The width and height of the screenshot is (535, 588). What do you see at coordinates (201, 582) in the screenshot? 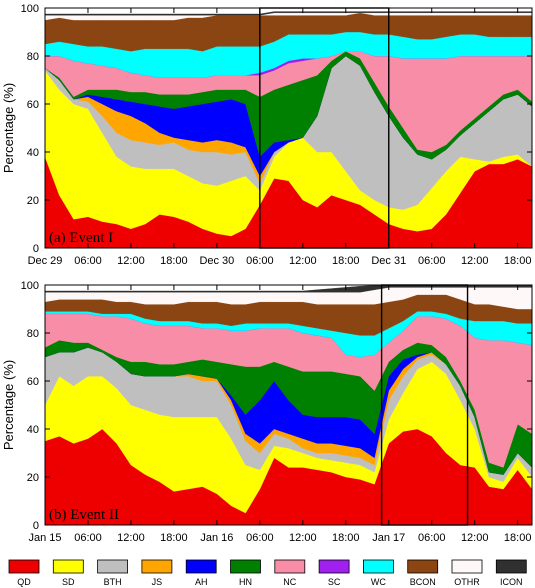
I see `legend-label-ah: AH` at bounding box center [201, 582].